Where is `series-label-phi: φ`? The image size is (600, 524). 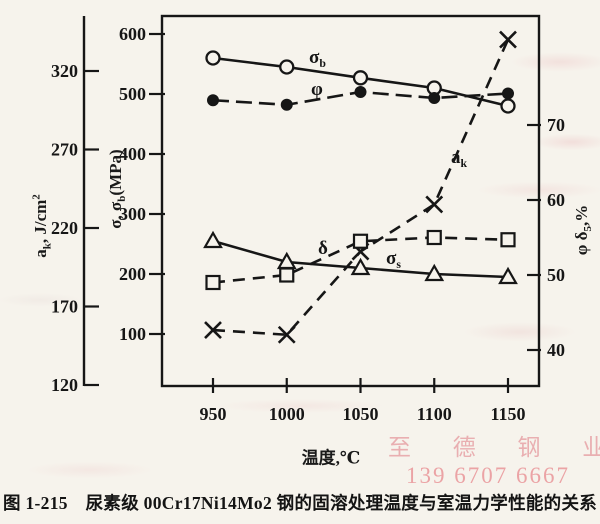
series-label-phi: φ is located at coordinates (317, 89).